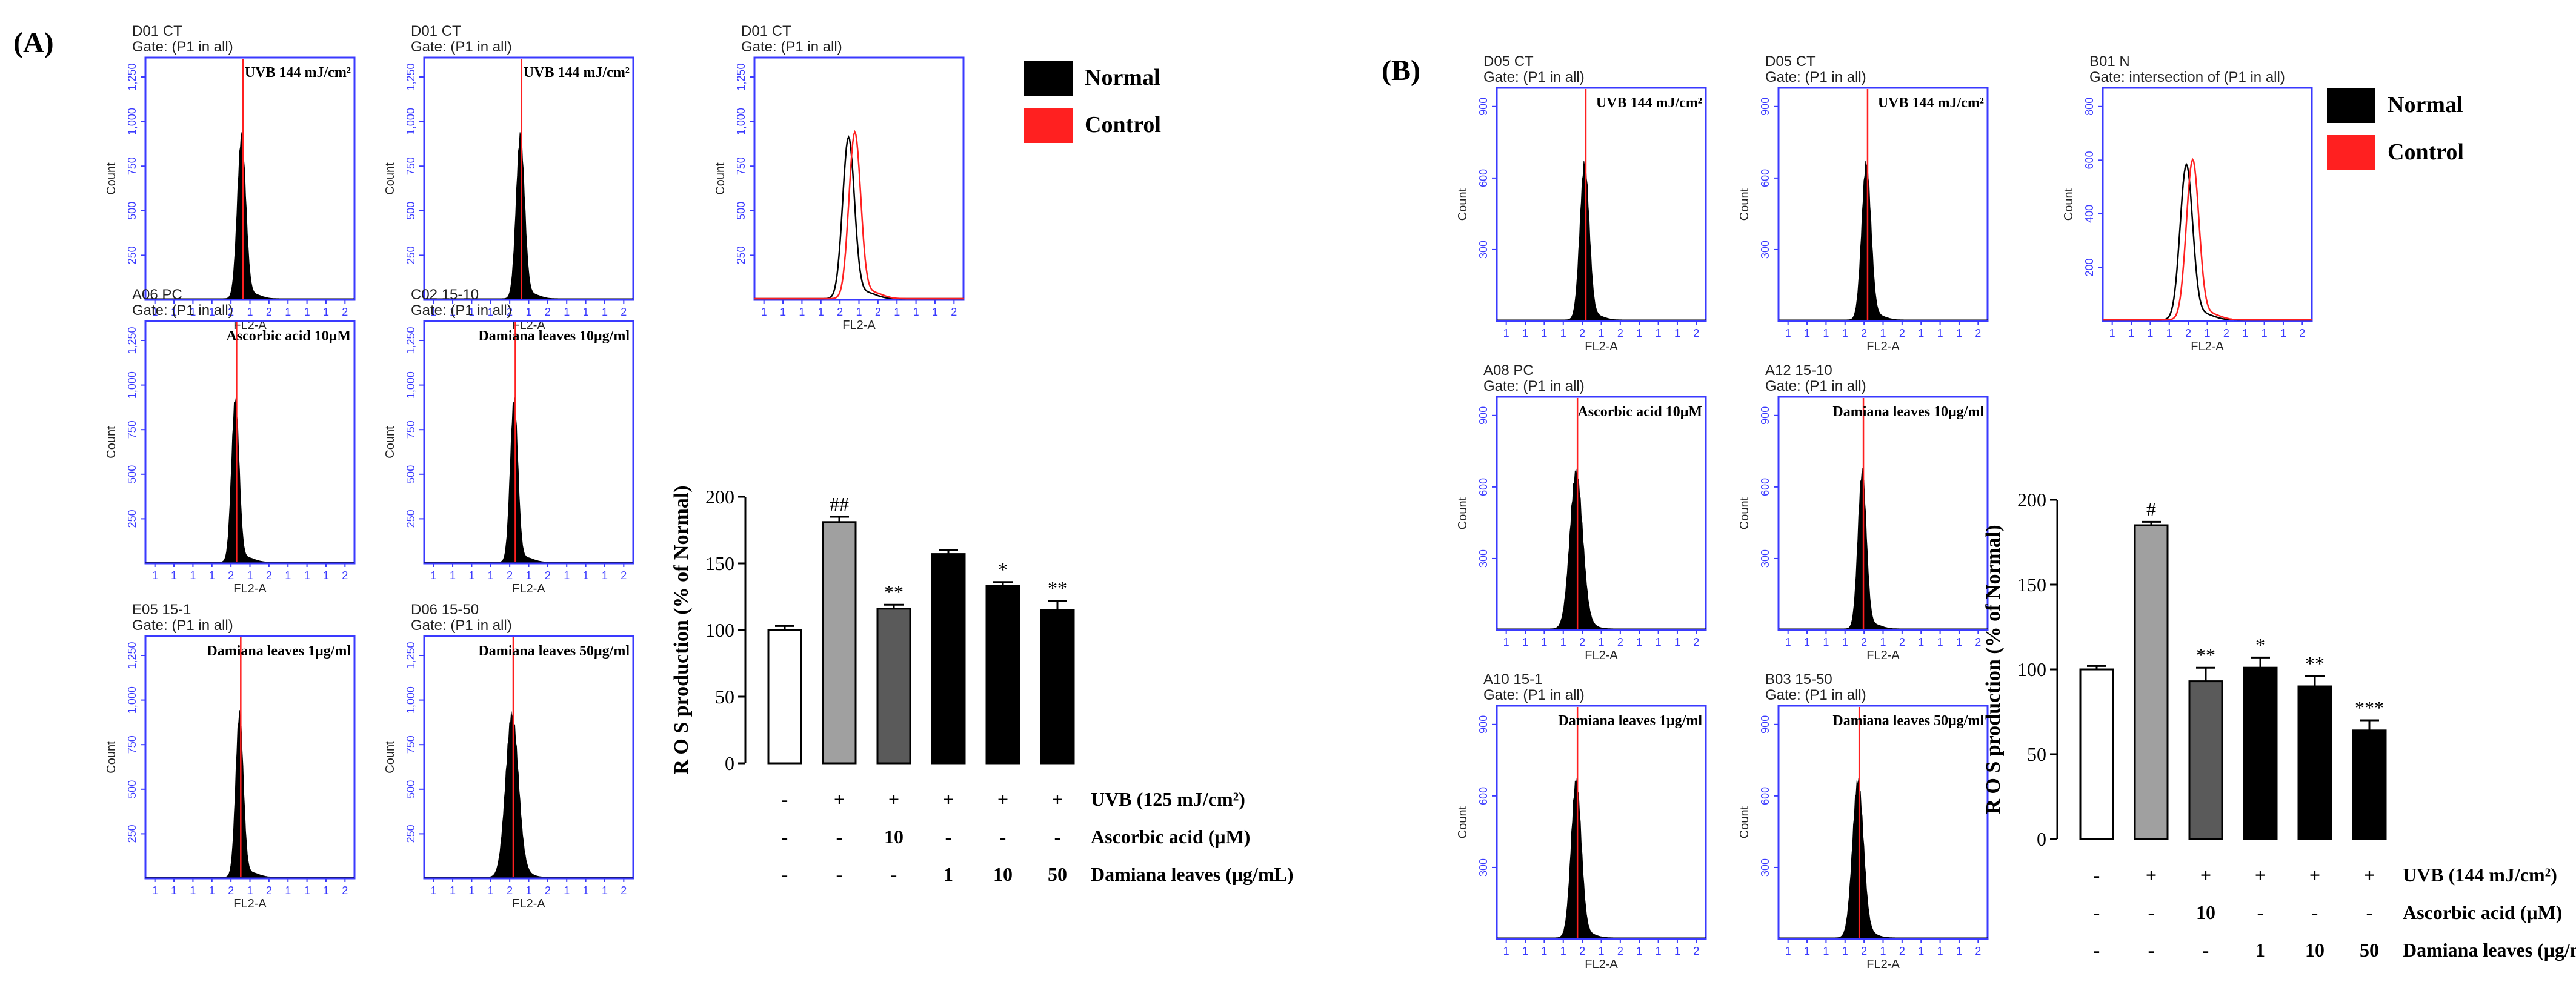 The image size is (2576, 1002). Describe the element at coordinates (161, 610) in the screenshot. I see `histogram-sample-id: E05 15-1` at that location.